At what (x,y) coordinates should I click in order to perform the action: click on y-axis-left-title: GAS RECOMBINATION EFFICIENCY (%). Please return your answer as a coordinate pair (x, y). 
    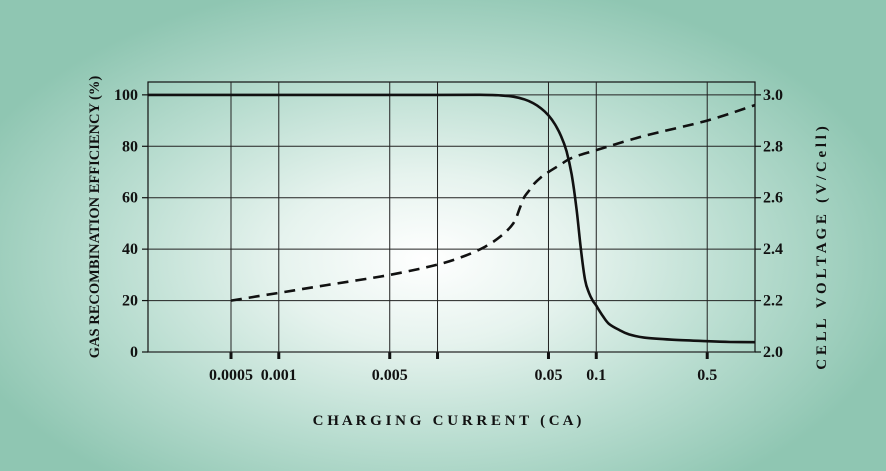
    Looking at the image, I should click on (95, 217).